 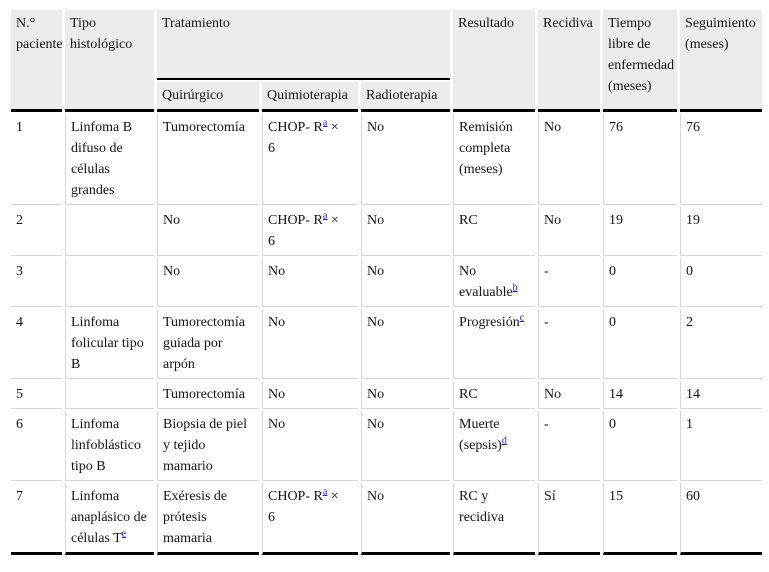 What do you see at coordinates (721, 395) in the screenshot?
I see `cell-followup: 14` at bounding box center [721, 395].